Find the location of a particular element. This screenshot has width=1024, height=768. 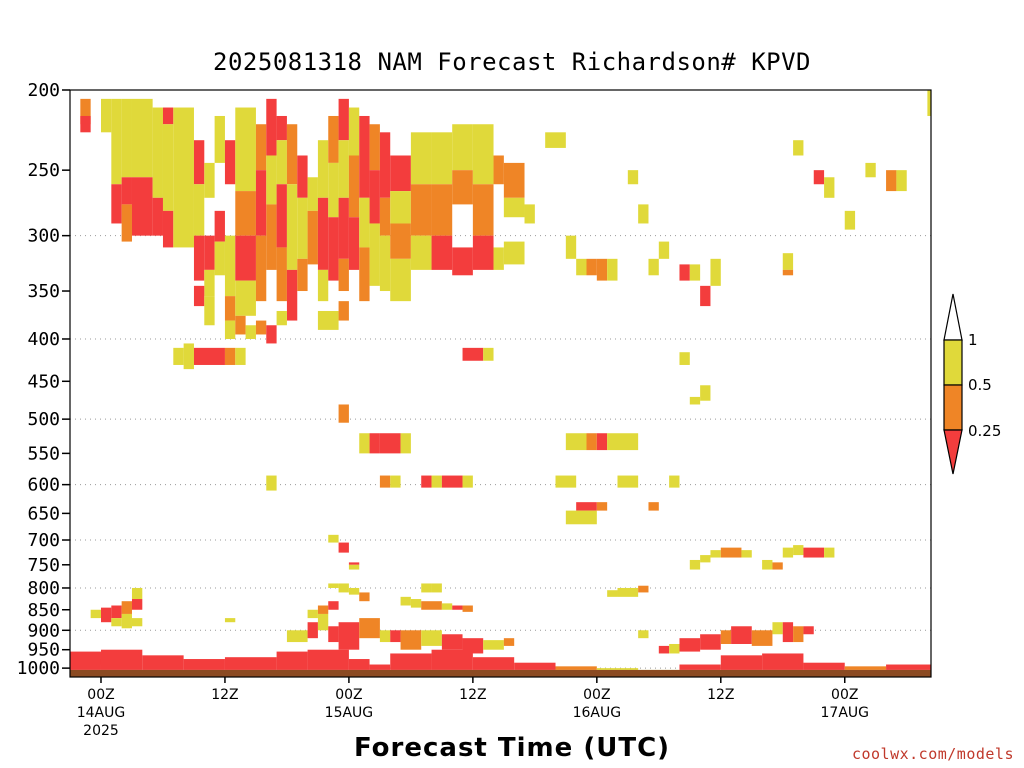

chart-title: 2025081318 NAM Forecast Richardson# KPVD is located at coordinates (512, 62).